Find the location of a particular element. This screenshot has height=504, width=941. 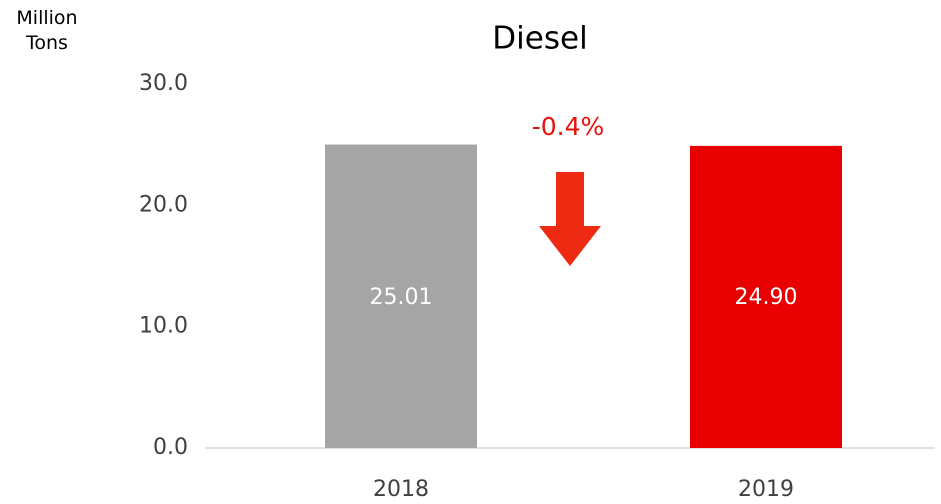

down-arrow is located at coordinates (570, 219).